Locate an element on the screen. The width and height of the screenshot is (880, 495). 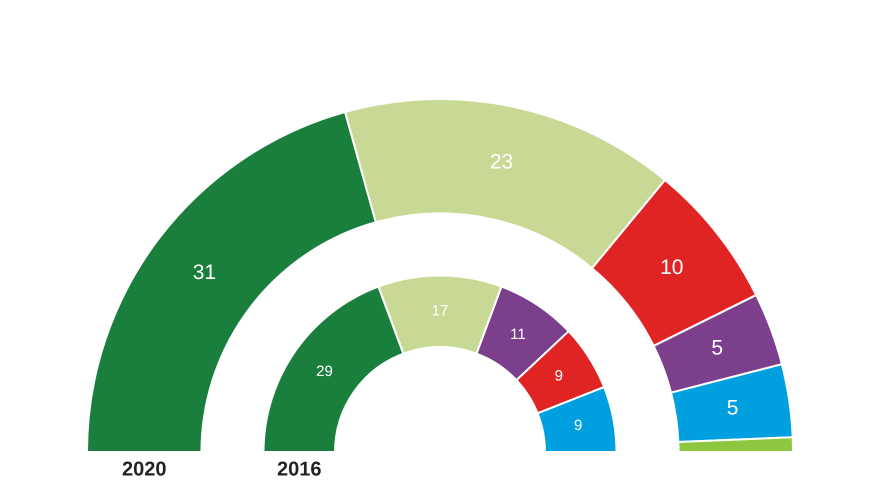
data-label: 29 is located at coordinates (324, 371).